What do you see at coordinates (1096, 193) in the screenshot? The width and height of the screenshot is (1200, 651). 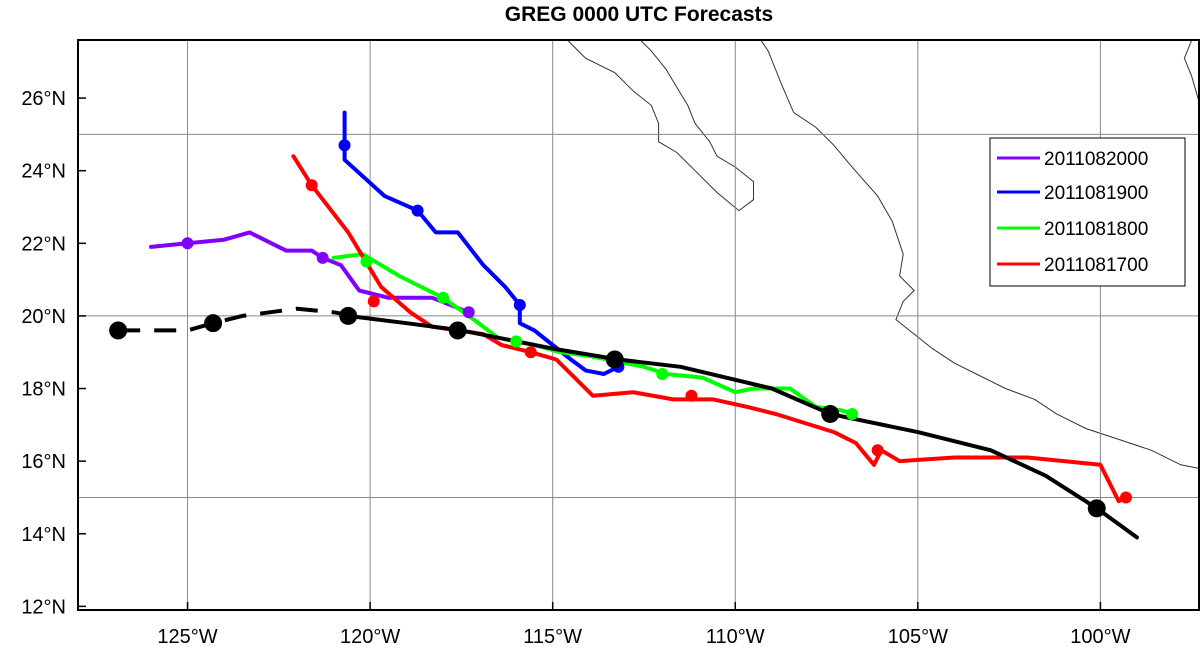 I see `legend-label-1: 2011081900` at bounding box center [1096, 193].